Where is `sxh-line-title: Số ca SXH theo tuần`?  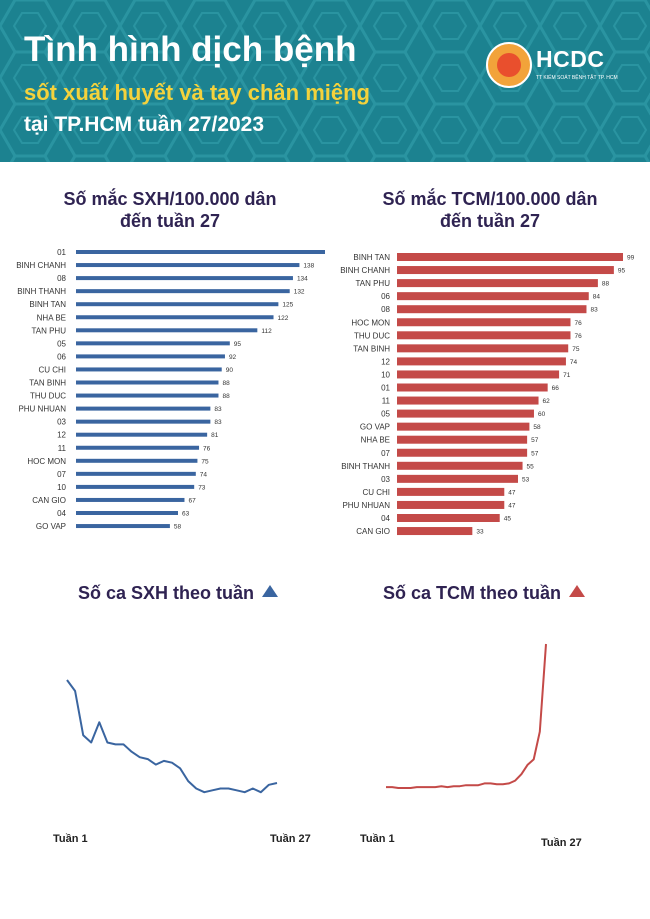
sxh-line-title: Số ca SXH theo tuần is located at coordinates (178, 593).